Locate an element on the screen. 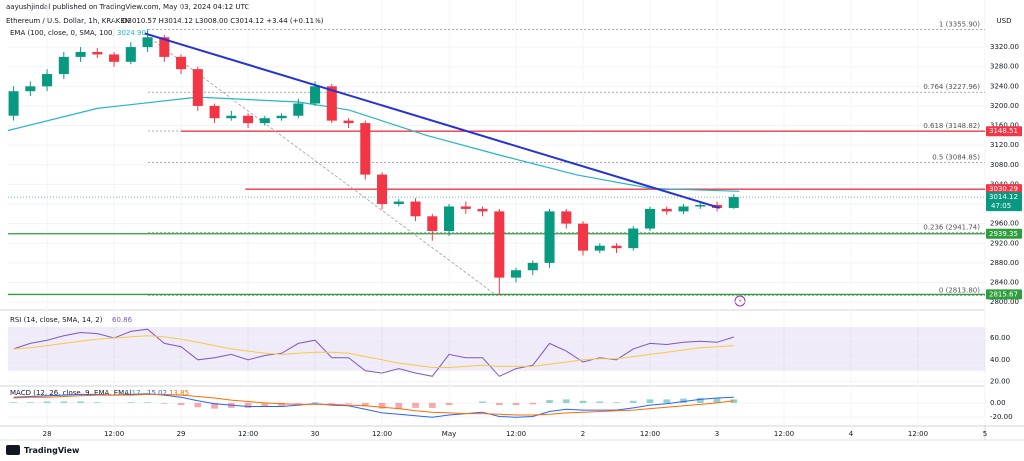 The image size is (1024, 461). level-label: 2939.35 is located at coordinates (1003, 234).